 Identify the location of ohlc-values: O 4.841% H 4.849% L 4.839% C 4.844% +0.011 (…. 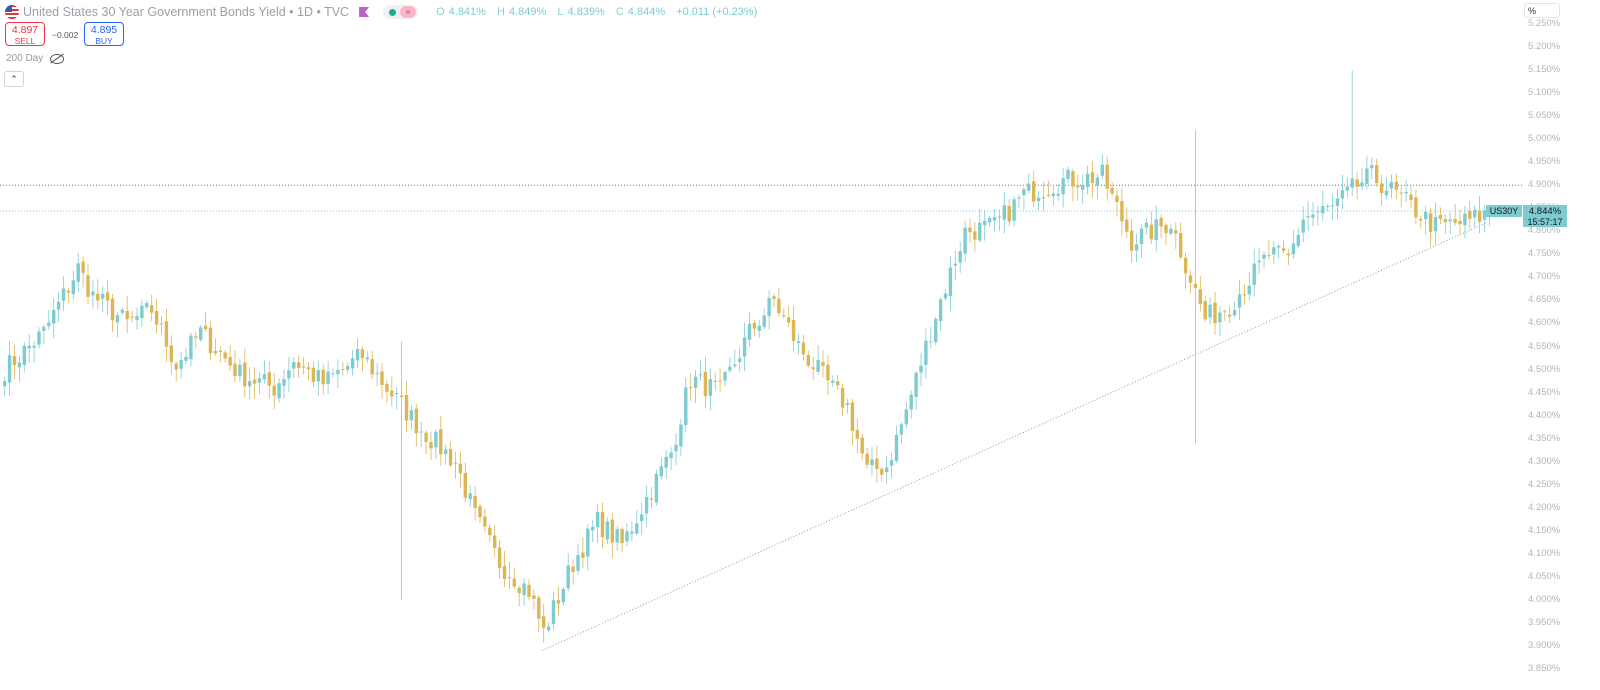
(598, 12).